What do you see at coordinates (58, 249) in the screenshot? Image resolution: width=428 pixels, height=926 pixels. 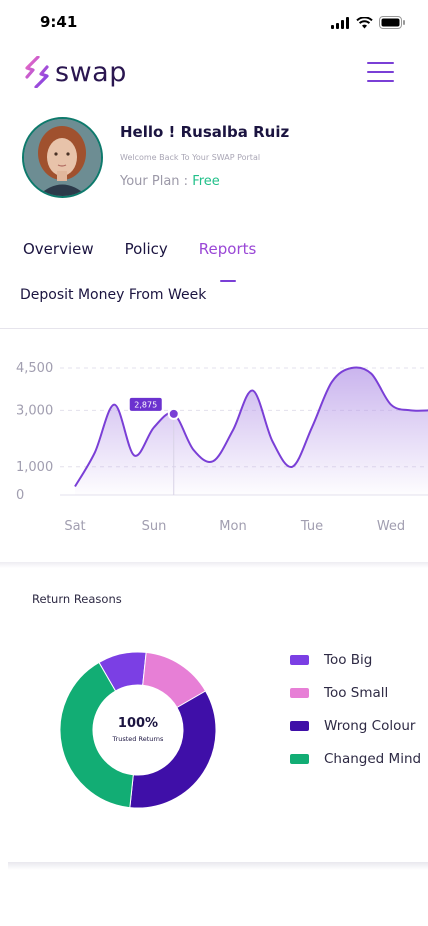 I see `tab-overview: Overview` at bounding box center [58, 249].